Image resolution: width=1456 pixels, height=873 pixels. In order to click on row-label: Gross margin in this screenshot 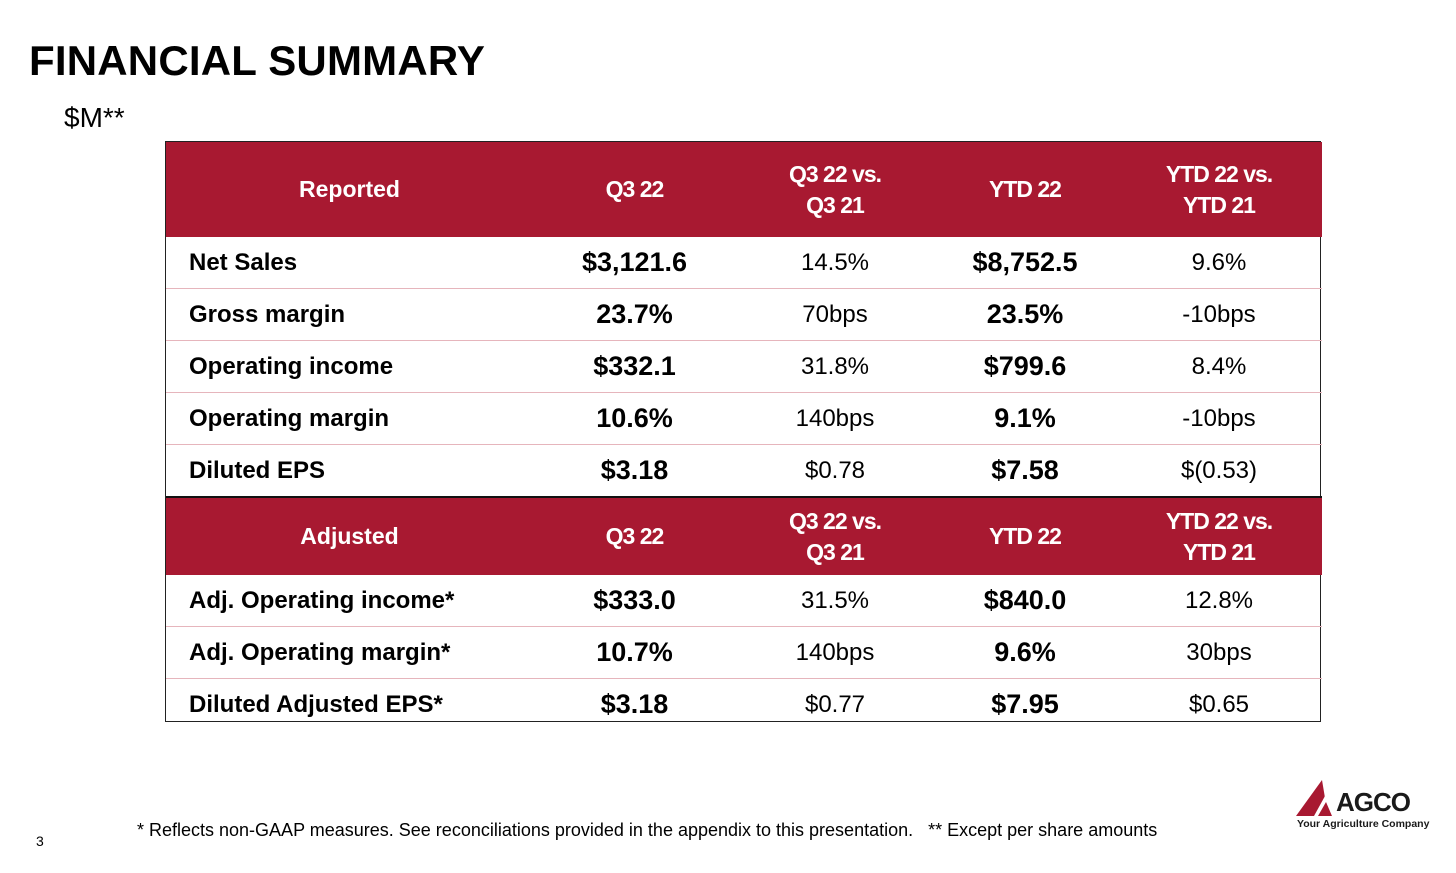, I will do `click(349, 314)`.